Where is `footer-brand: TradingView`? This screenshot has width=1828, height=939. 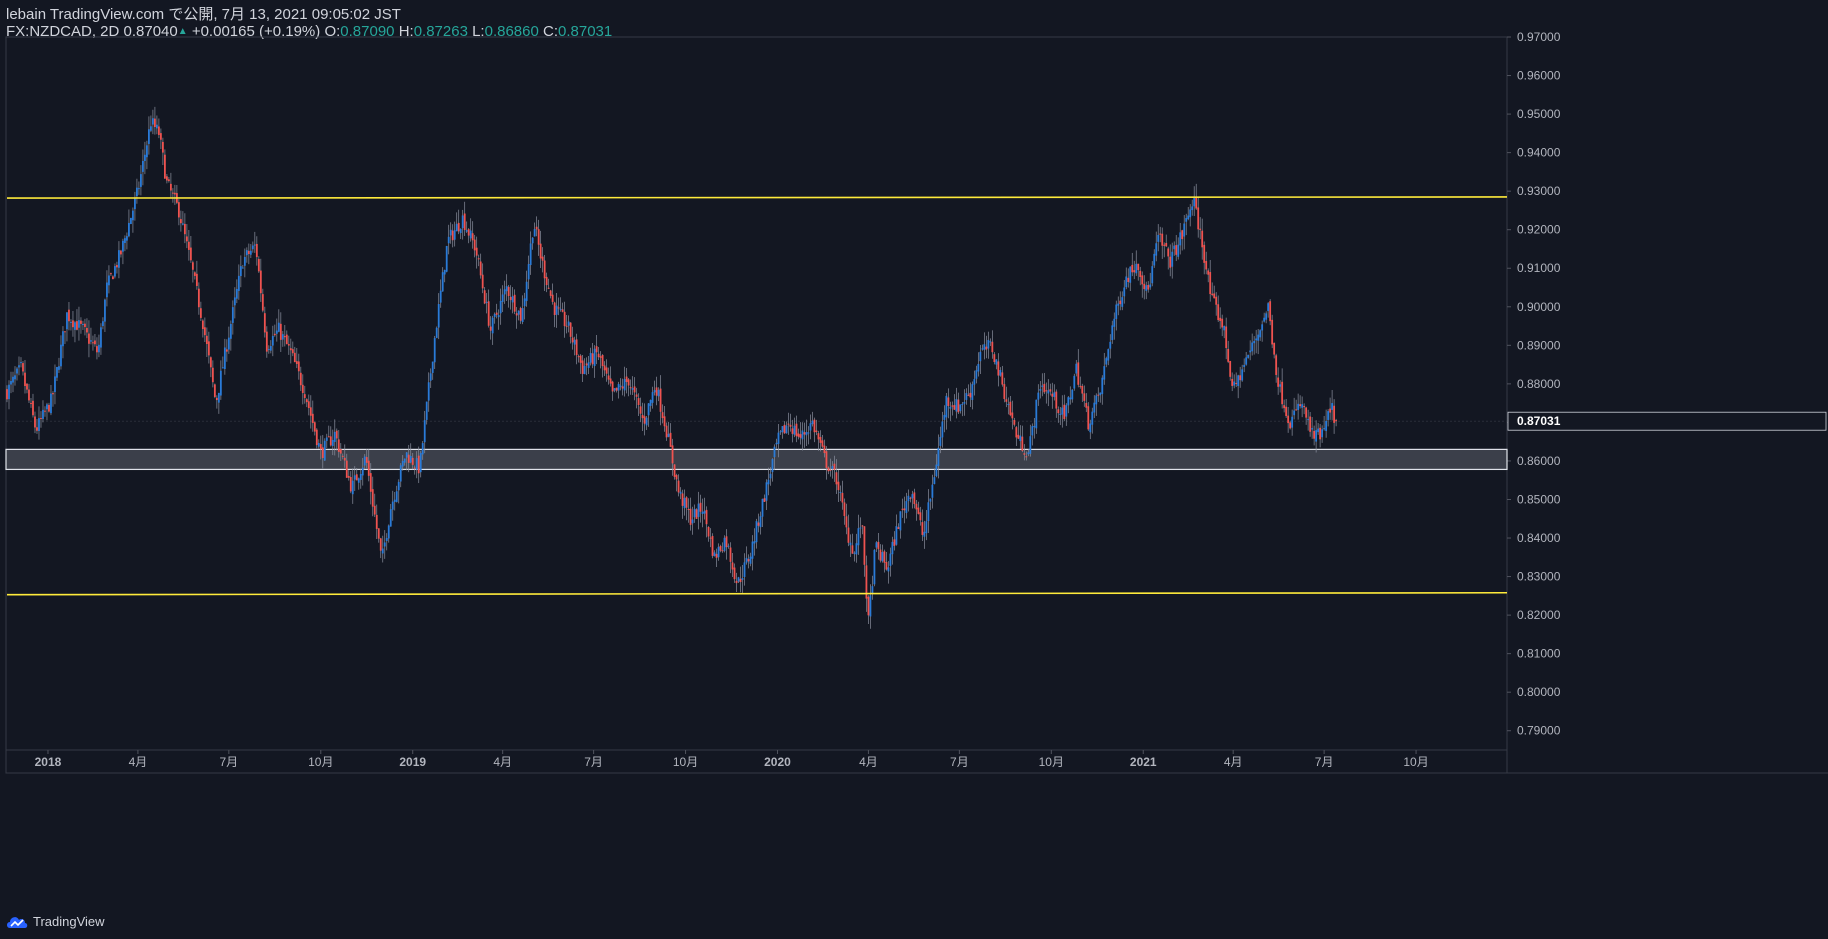 footer-brand: TradingView is located at coordinates (55, 921).